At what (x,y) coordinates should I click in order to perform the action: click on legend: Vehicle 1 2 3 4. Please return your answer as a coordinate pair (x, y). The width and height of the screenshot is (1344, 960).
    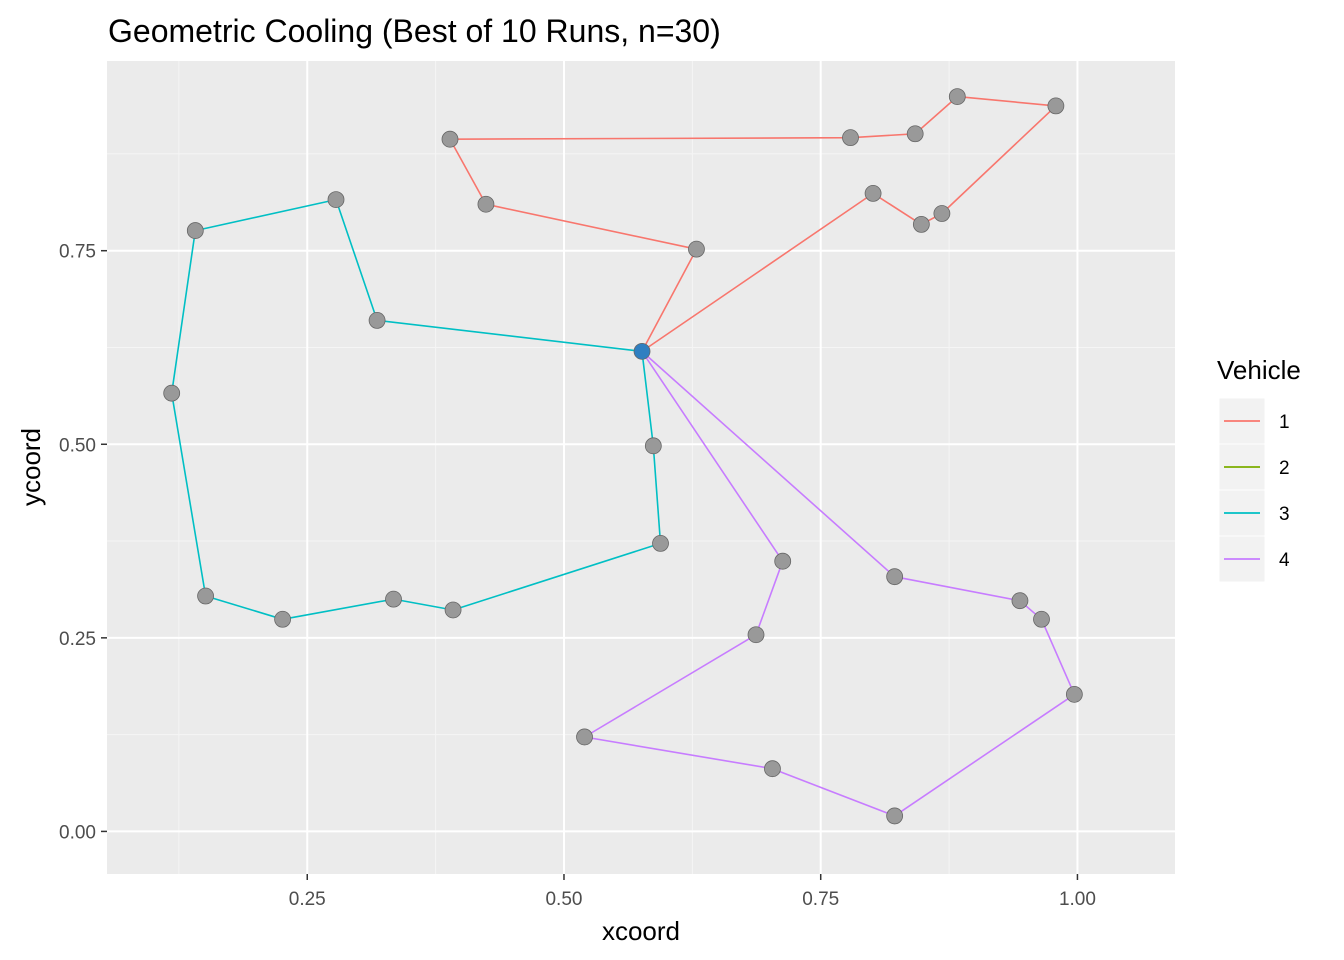
    Looking at the image, I should click on (1259, 469).